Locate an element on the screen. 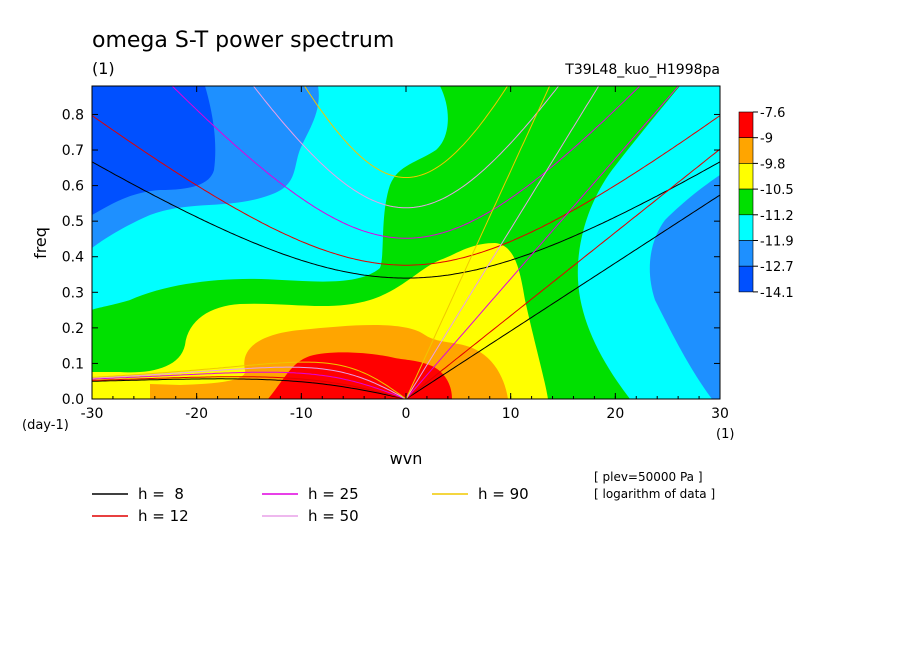 This screenshot has height=654, width=904. colorbar-label: -11.9 is located at coordinates (777, 242).